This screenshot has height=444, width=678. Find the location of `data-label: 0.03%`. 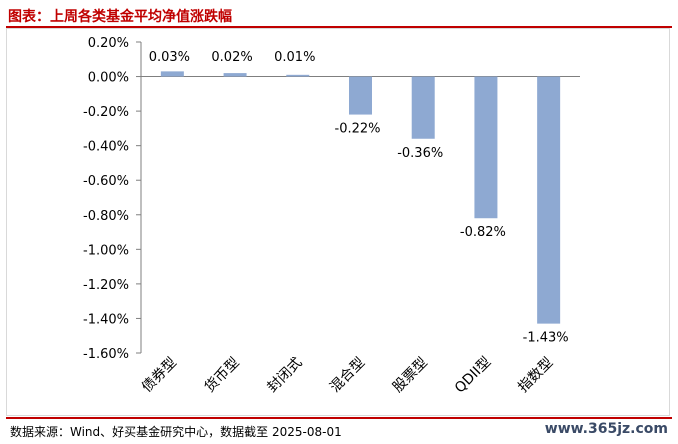

data-label: 0.03% is located at coordinates (169, 57).